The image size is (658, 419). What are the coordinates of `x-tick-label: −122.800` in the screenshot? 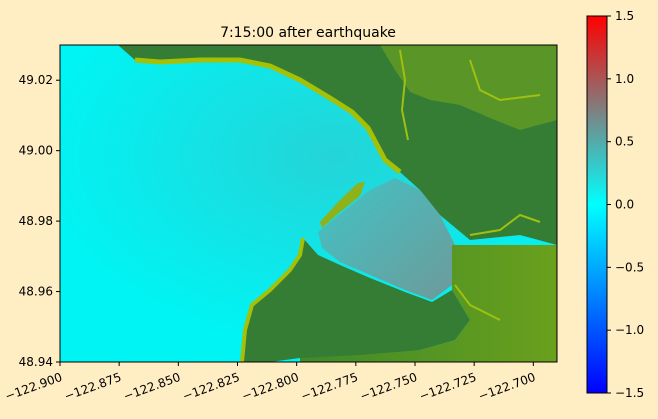 It's located at (270, 387).